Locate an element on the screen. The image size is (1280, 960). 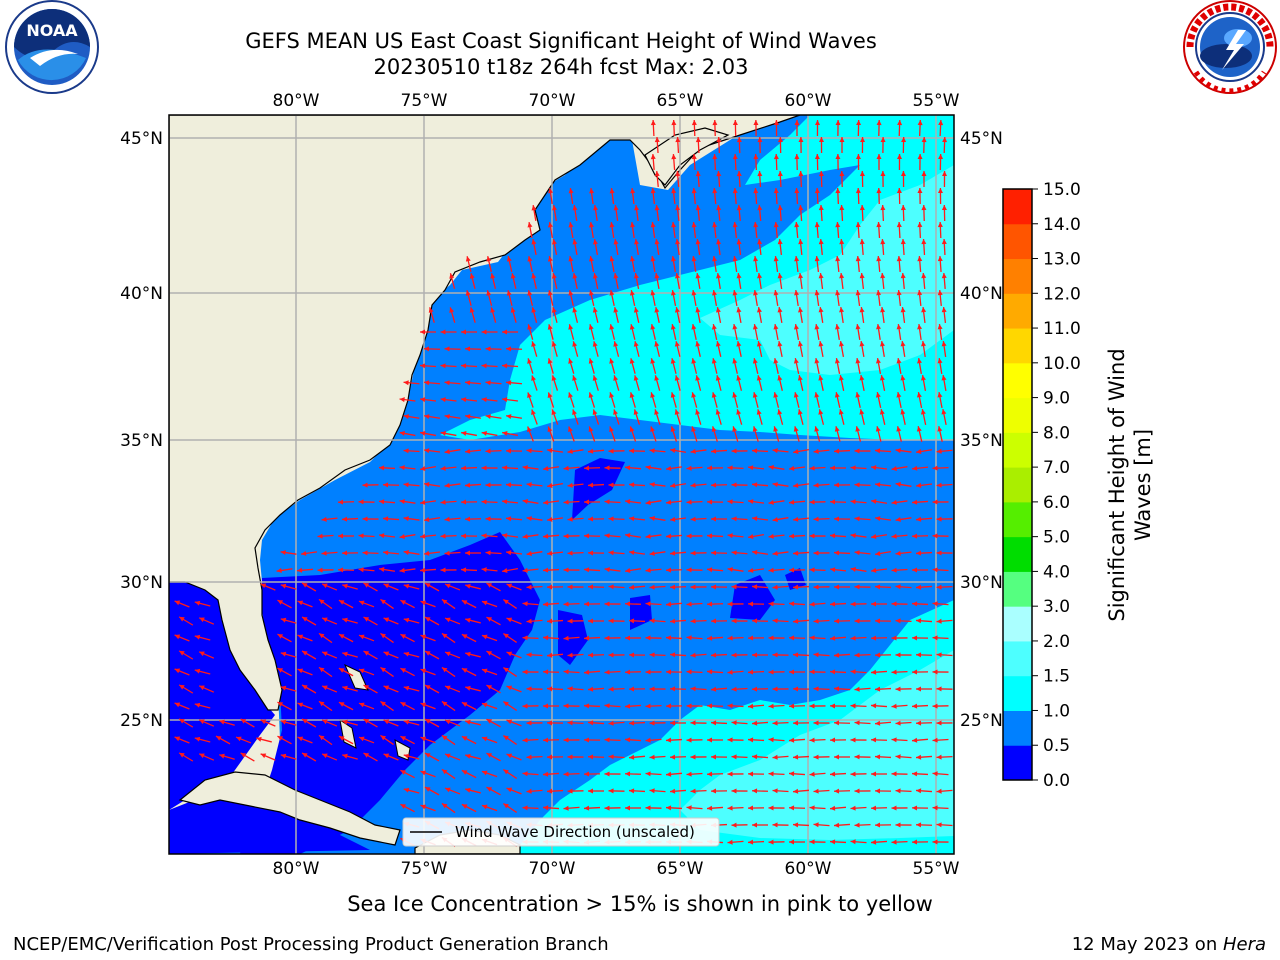
colorbar-tick-label: 6.0 is located at coordinates (1056, 503).